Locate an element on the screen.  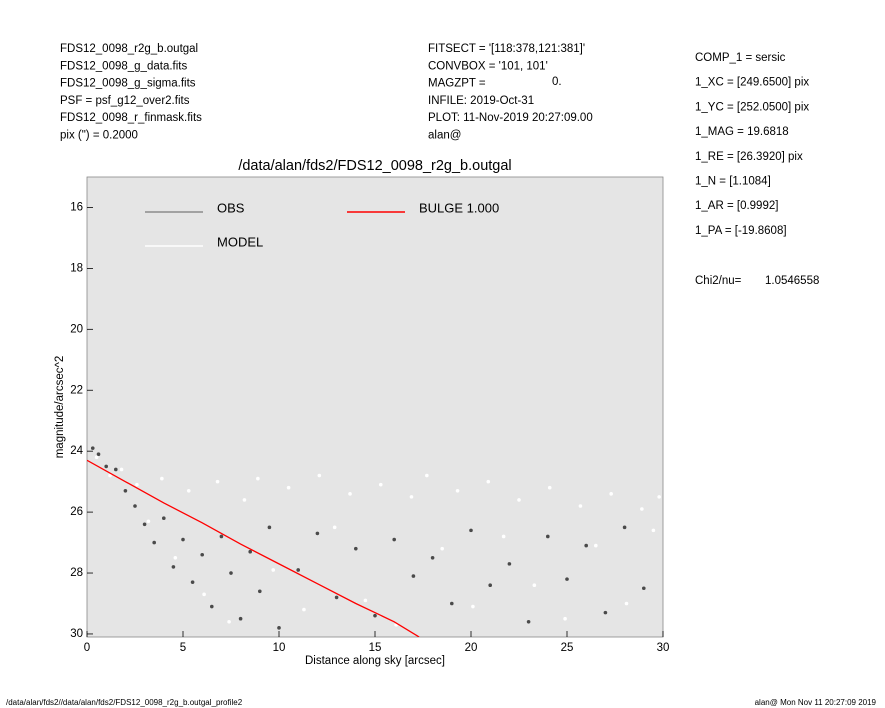
param-line: 1_PA = [-19.8608] is located at coordinates (741, 231).